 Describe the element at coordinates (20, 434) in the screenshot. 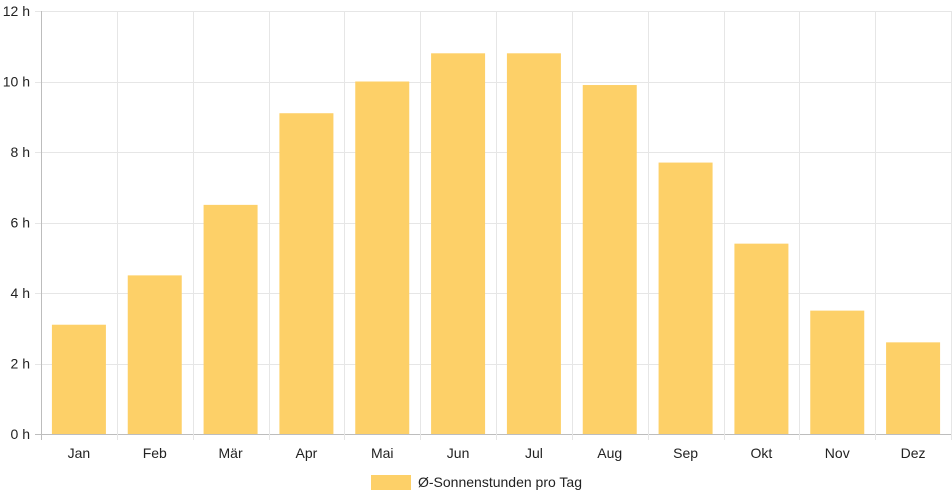

I see `y-tick-label: 0 h` at that location.